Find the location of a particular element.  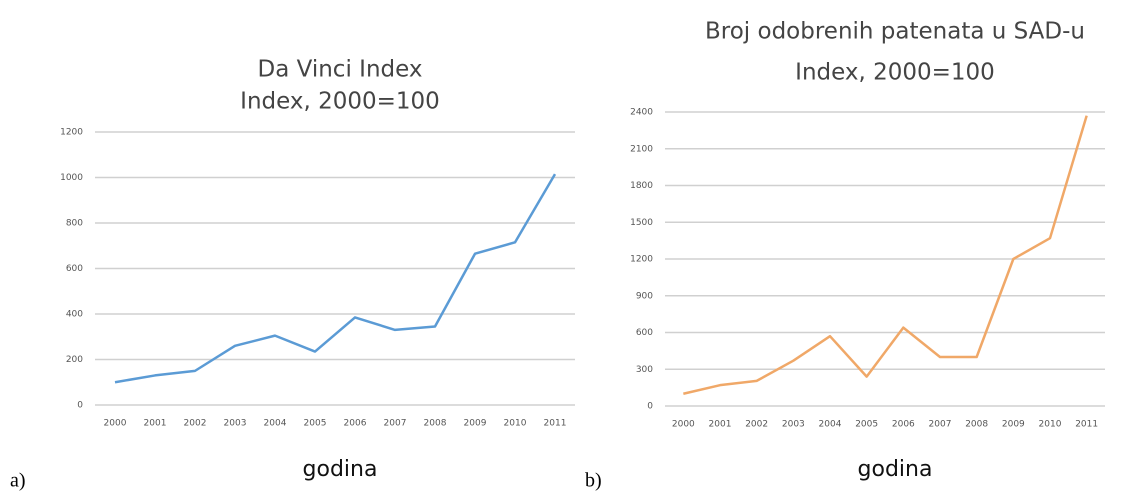

y-tick-label: 1800 is located at coordinates (641, 186).